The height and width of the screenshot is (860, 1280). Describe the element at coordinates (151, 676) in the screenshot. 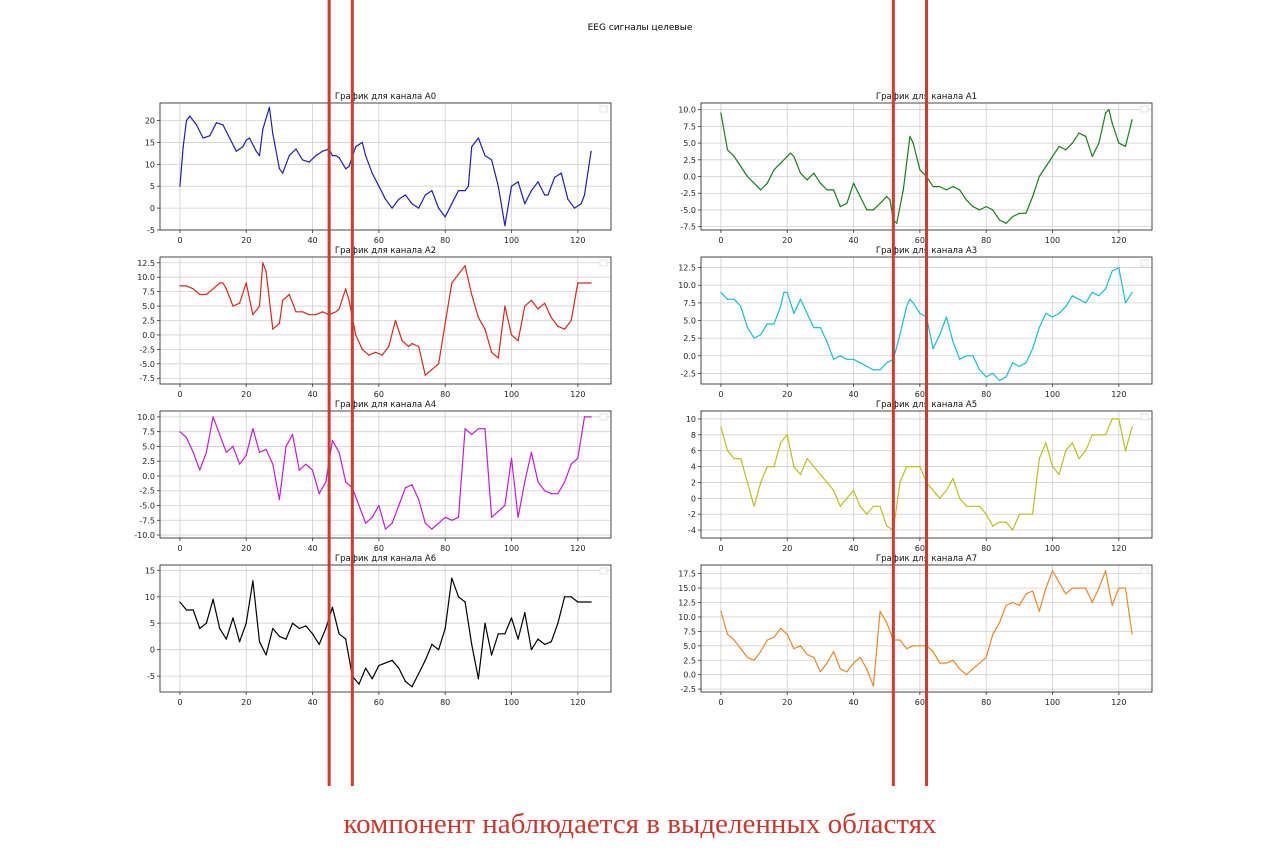

I see `y-tick-label: -5` at that location.